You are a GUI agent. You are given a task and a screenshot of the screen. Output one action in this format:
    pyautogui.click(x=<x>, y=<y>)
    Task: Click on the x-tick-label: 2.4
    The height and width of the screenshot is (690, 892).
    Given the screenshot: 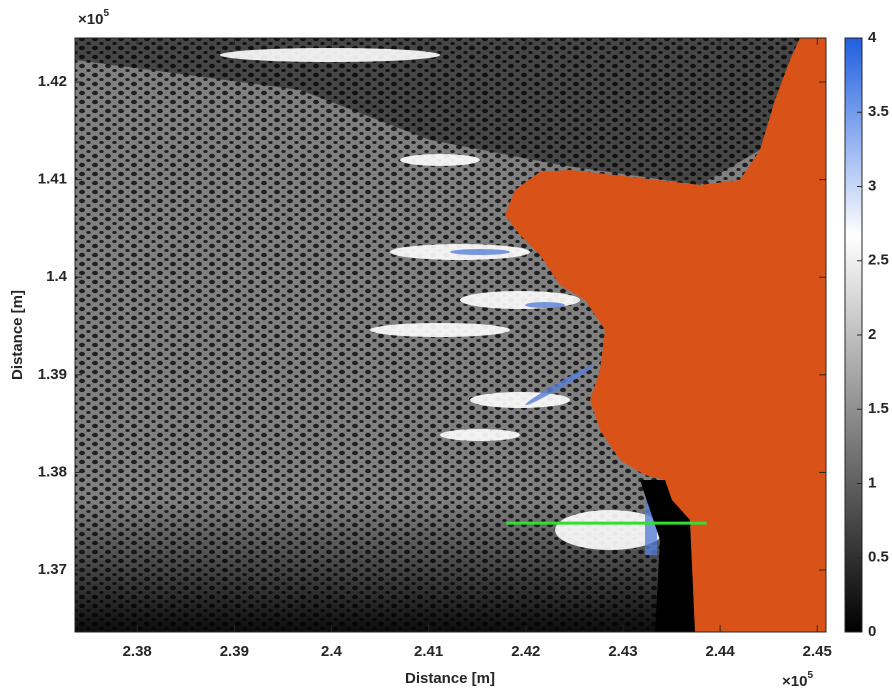 What is the action you would take?
    pyautogui.click(x=332, y=651)
    